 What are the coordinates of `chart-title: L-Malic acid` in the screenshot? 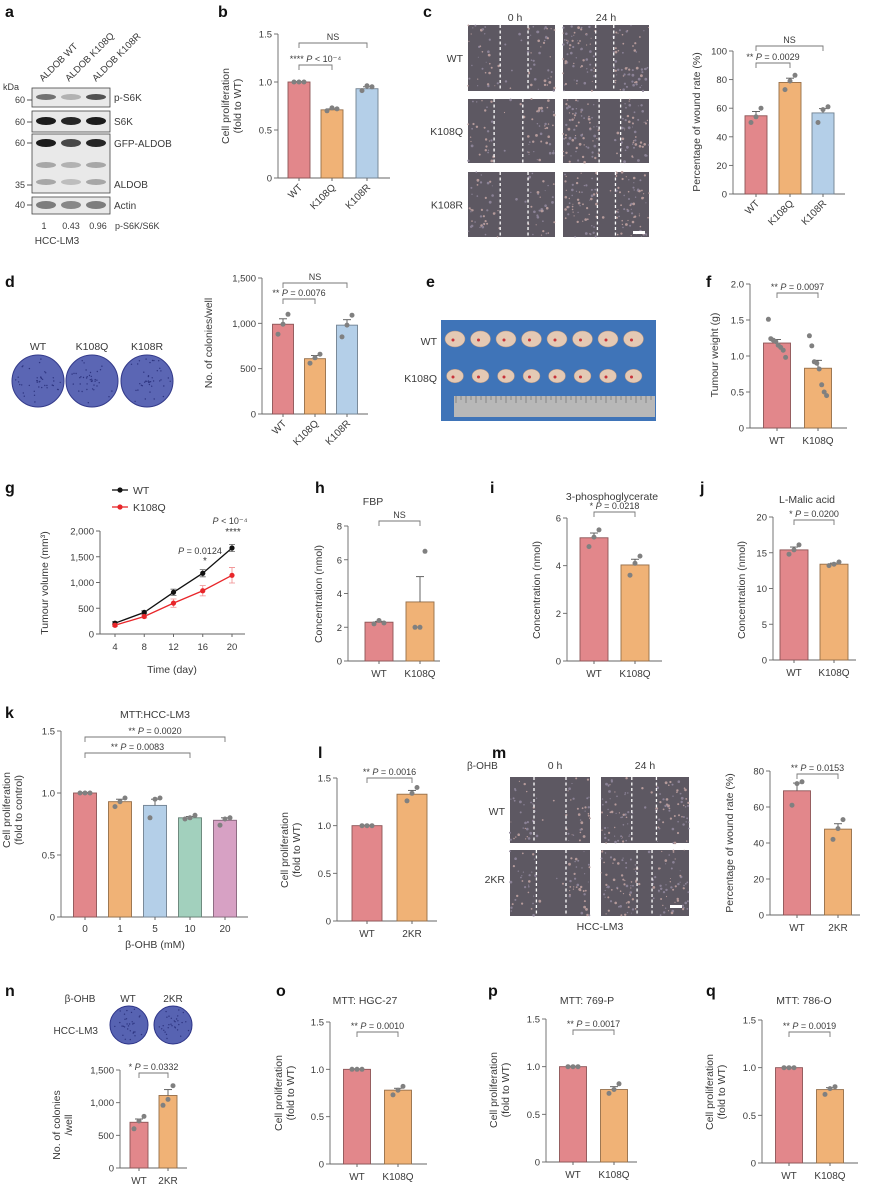 It's located at (807, 500).